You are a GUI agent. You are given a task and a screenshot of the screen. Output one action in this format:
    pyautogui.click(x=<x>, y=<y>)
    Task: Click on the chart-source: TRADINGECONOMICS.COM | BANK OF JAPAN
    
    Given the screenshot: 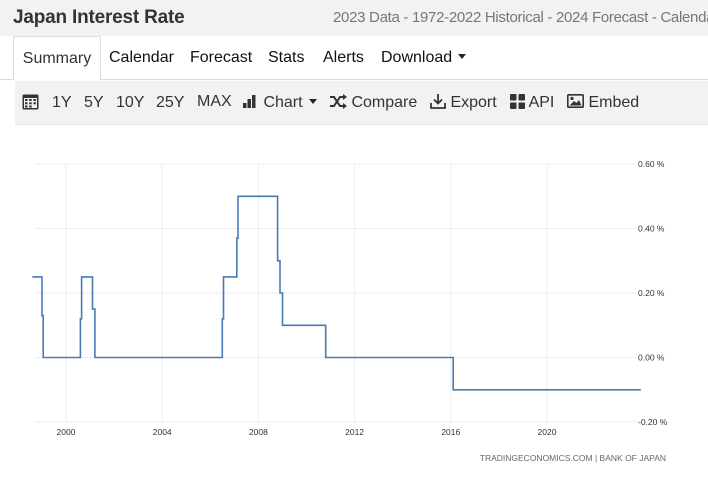 What is the action you would take?
    pyautogui.click(x=573, y=458)
    